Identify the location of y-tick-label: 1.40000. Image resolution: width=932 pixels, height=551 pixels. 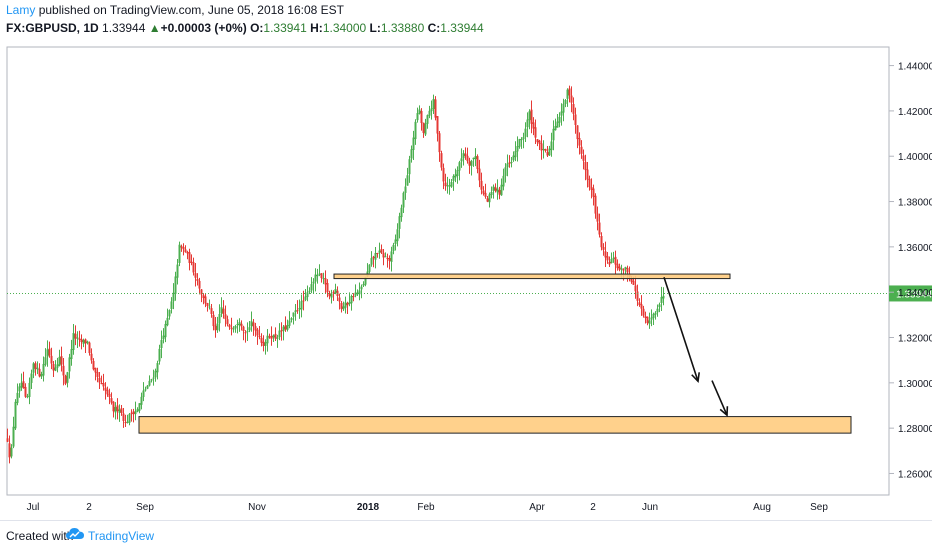
(915, 157).